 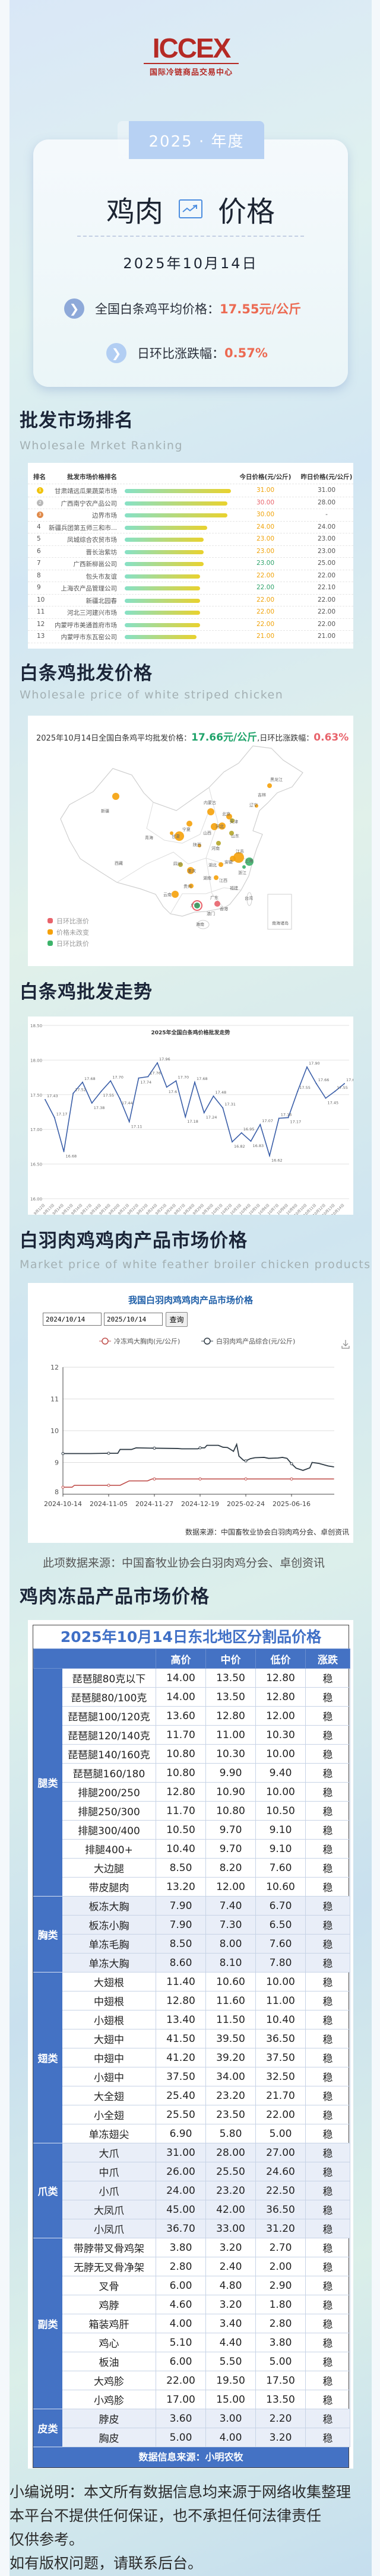 What do you see at coordinates (192, 2228) in the screenshot?
I see `table-row: 小凤爪 36.70 33.00 31.20 稳` at bounding box center [192, 2228].